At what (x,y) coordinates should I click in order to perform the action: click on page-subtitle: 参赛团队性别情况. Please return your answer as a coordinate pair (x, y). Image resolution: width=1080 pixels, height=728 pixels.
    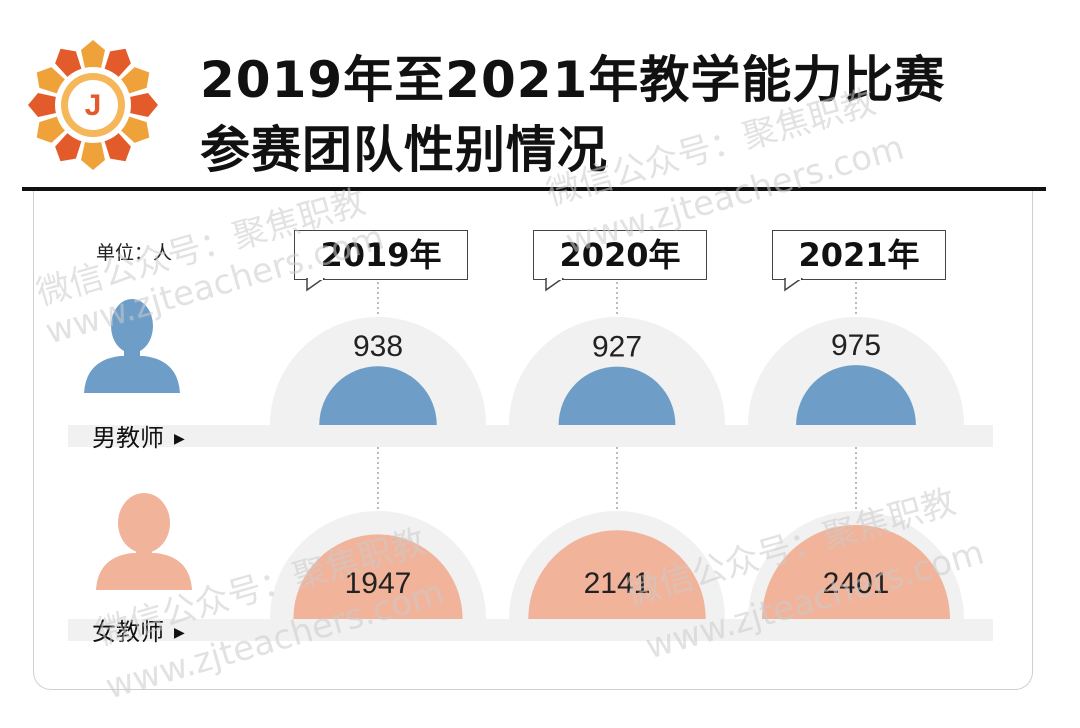
    Looking at the image, I should click on (404, 150).